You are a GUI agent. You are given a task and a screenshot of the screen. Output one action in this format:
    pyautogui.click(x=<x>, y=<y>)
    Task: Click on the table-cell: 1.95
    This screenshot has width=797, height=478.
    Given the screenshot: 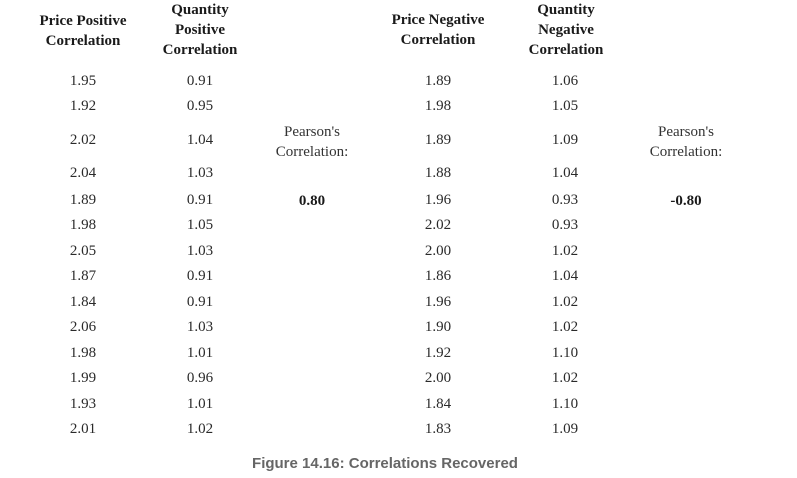 What is the action you would take?
    pyautogui.click(x=83, y=81)
    